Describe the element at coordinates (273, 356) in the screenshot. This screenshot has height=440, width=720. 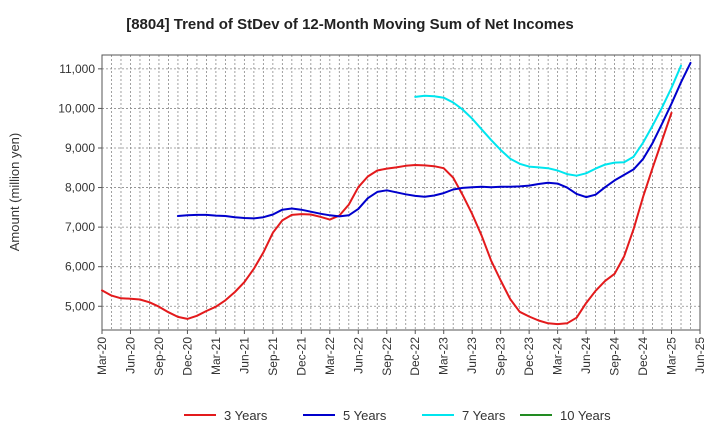
I see `x-tick-label: Sep-21` at that location.